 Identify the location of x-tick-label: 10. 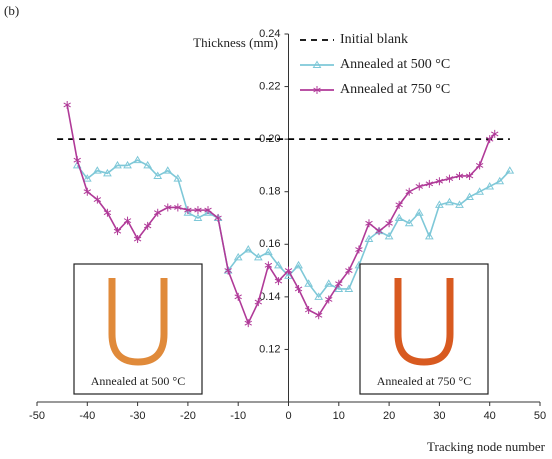
(339, 416).